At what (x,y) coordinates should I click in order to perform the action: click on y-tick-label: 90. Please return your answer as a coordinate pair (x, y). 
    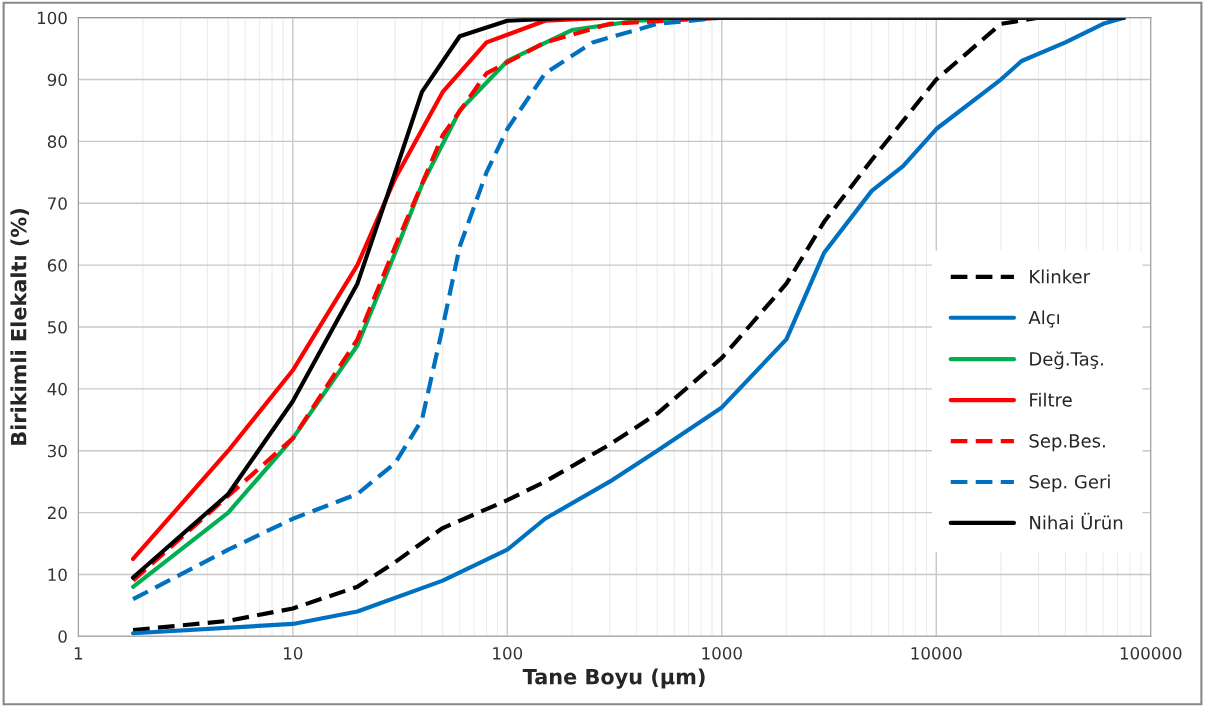
    Looking at the image, I should click on (57, 80).